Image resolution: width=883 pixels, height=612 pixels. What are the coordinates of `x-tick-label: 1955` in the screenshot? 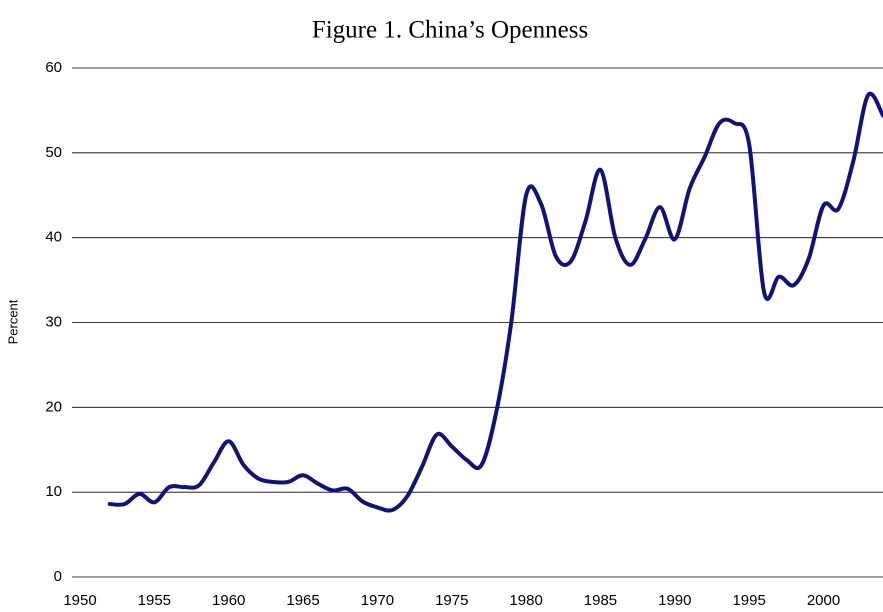 It's located at (154, 600).